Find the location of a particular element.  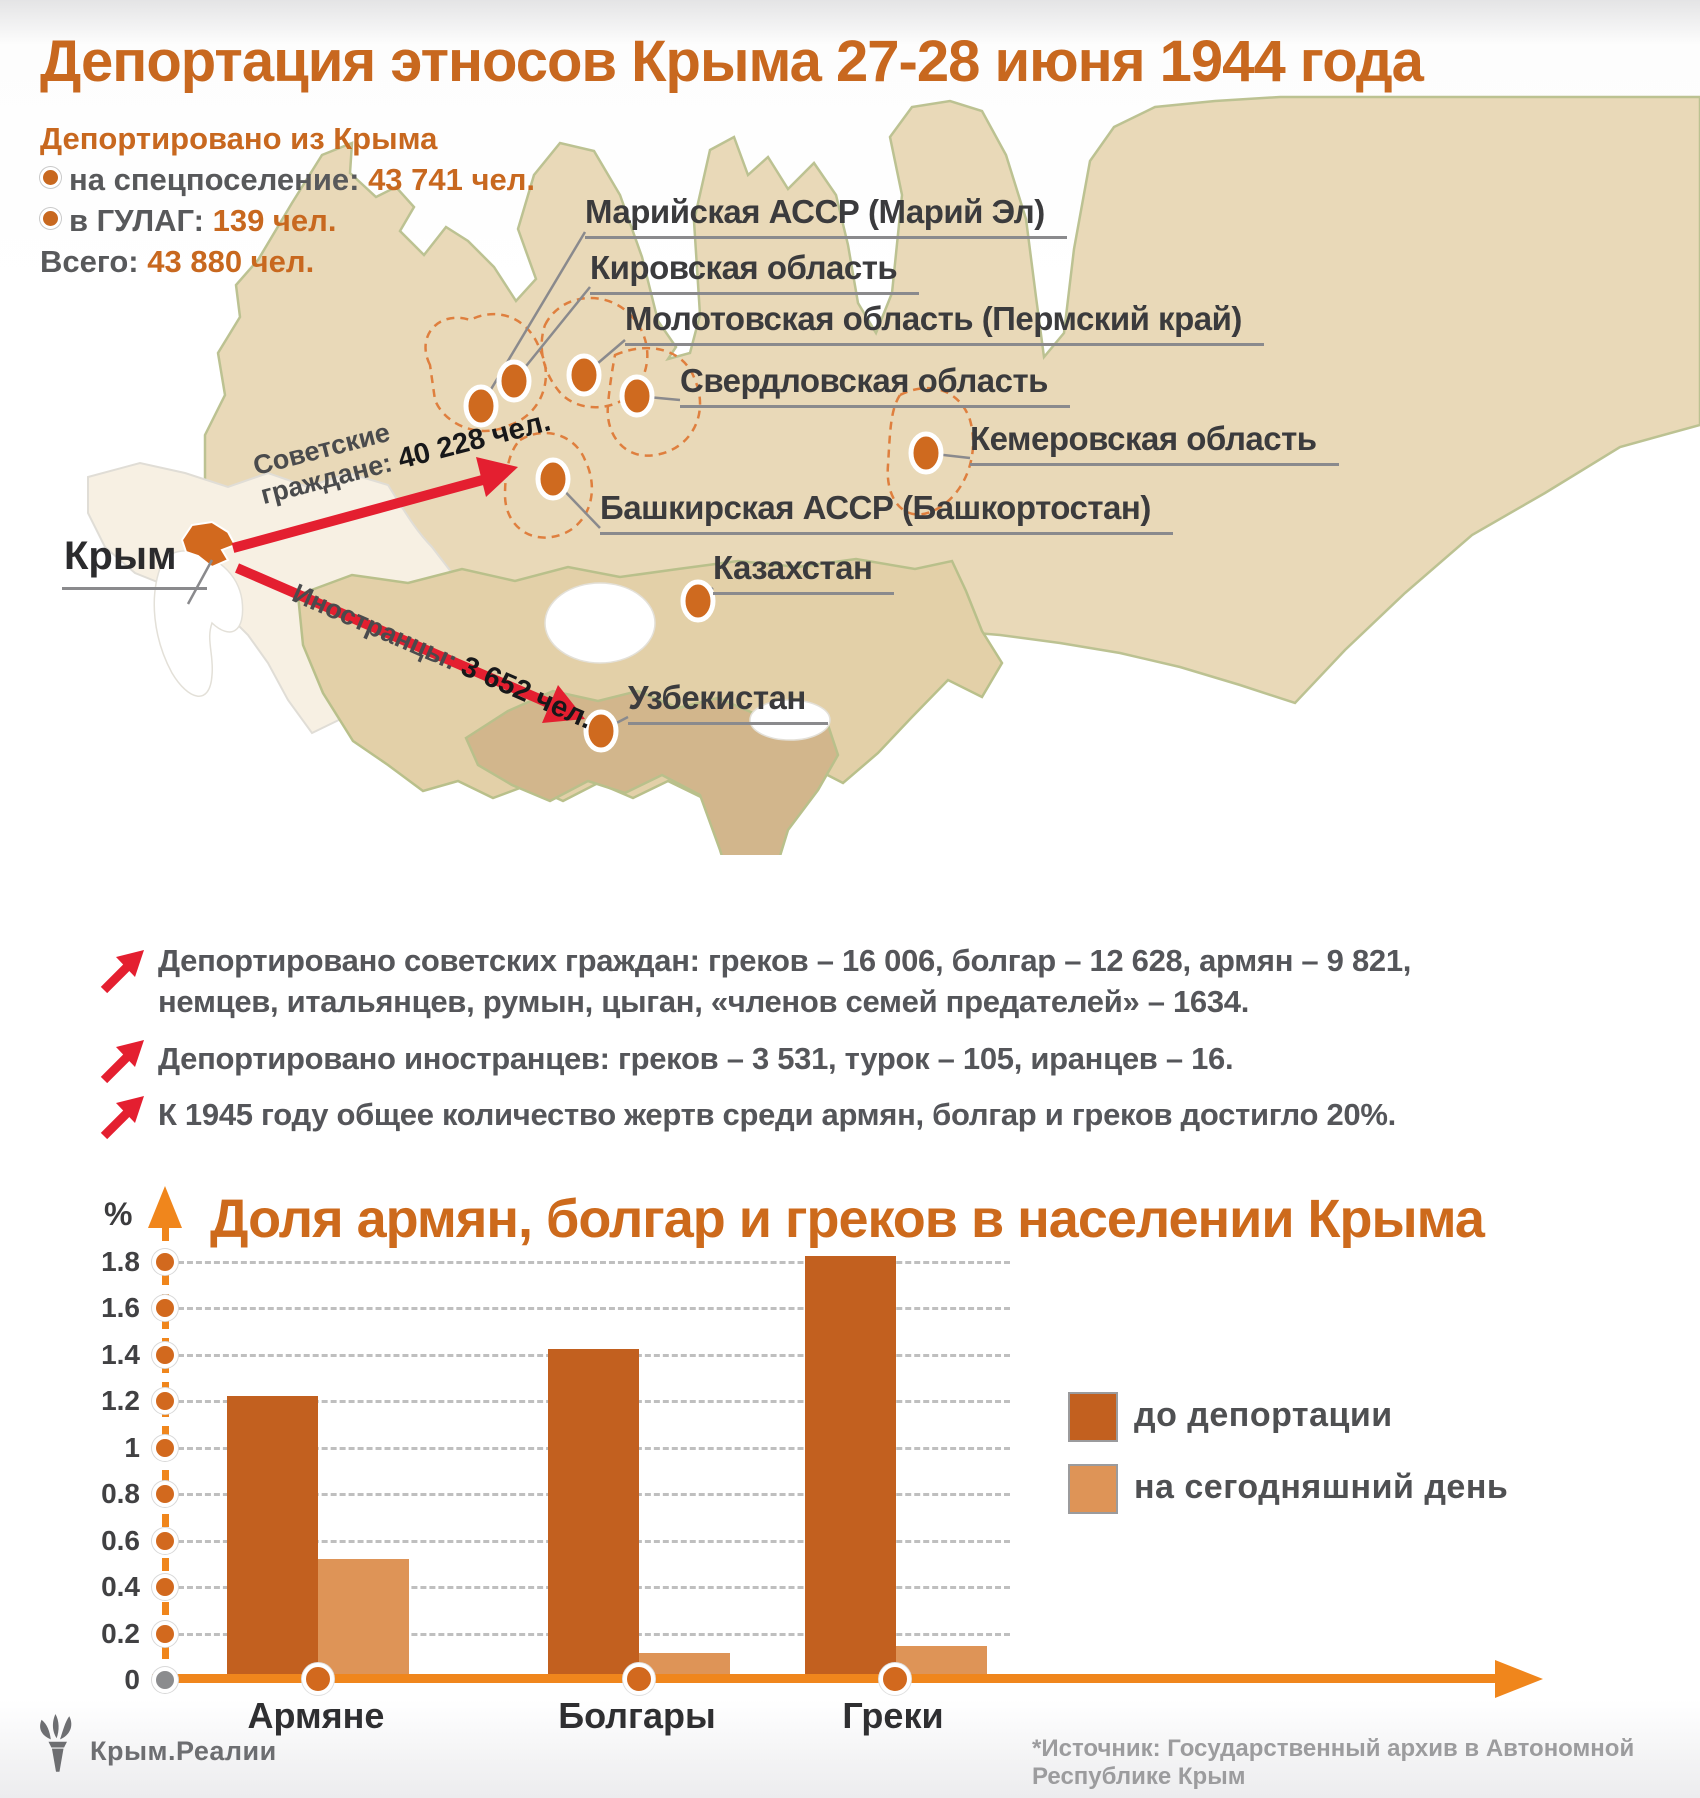

y-tick-label: 0.4 is located at coordinates (120, 1586).